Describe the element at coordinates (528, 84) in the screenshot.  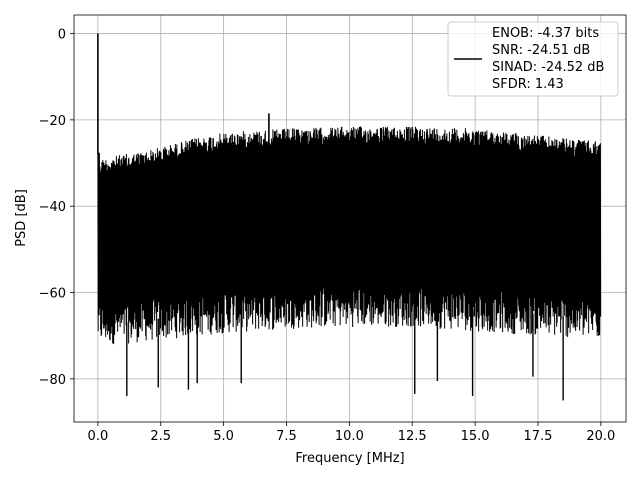
I see `legend-sfdr: SFDR: 1.43` at that location.